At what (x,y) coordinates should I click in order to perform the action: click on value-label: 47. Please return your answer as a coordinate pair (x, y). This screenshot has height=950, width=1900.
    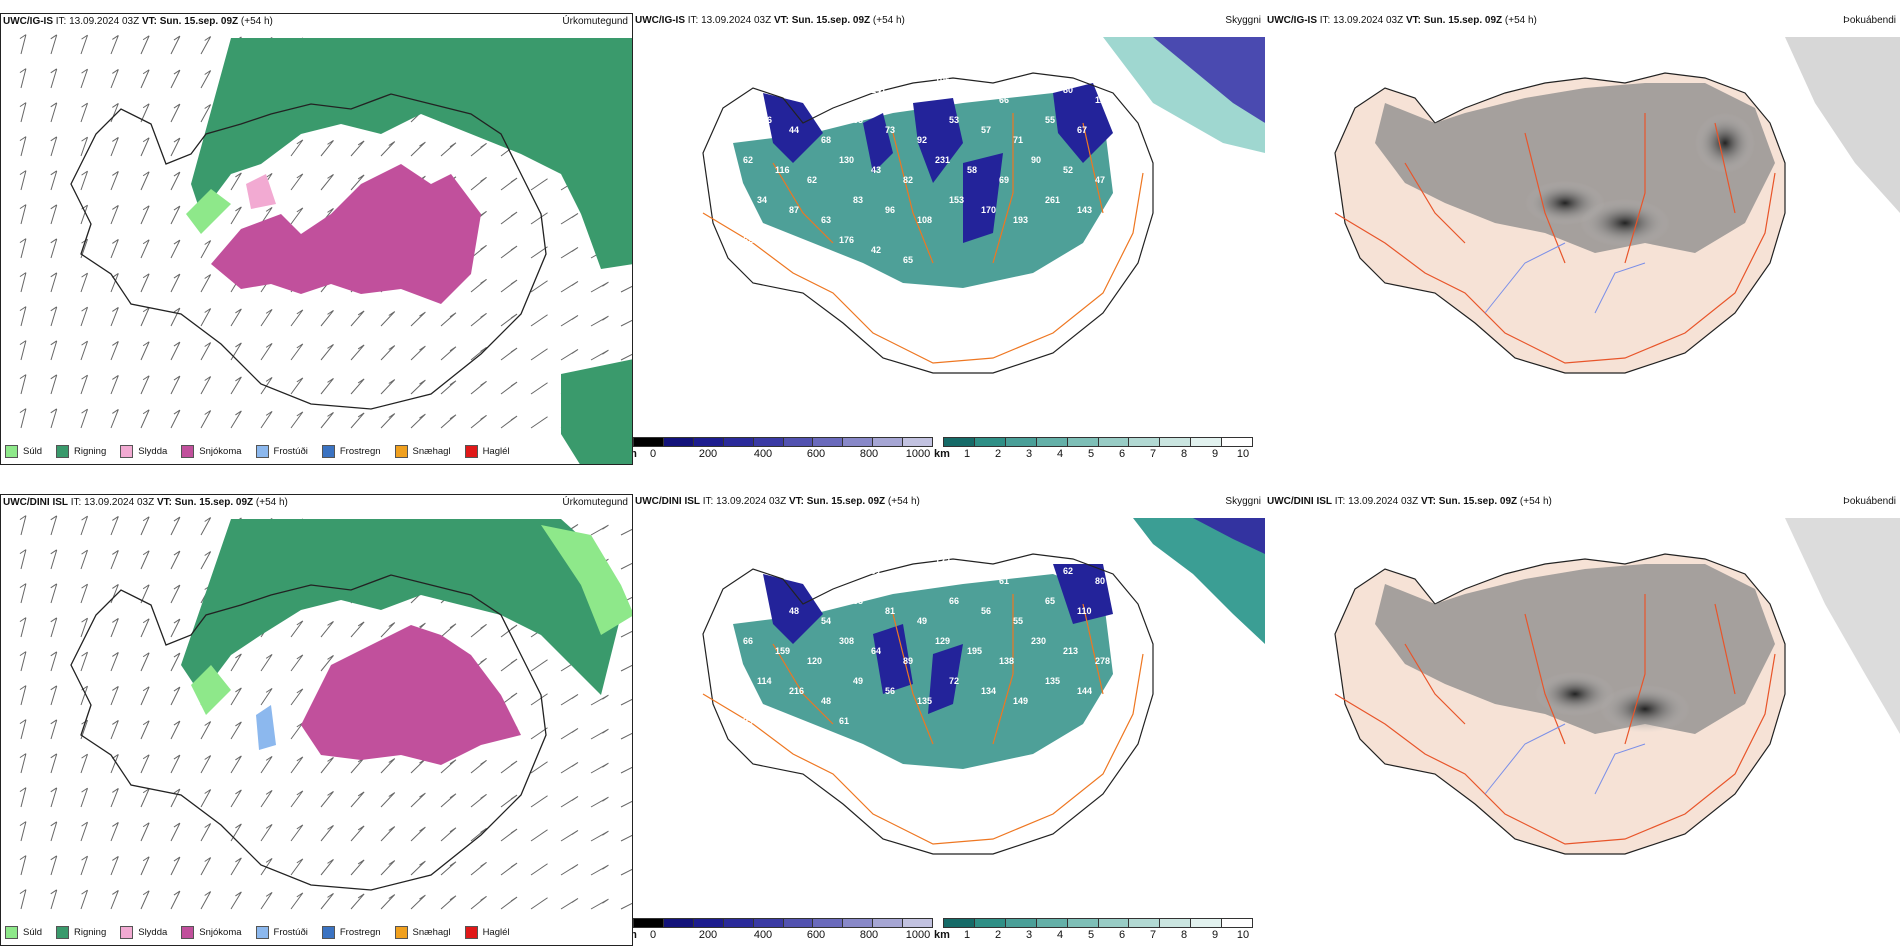
    Looking at the image, I should click on (1100, 180).